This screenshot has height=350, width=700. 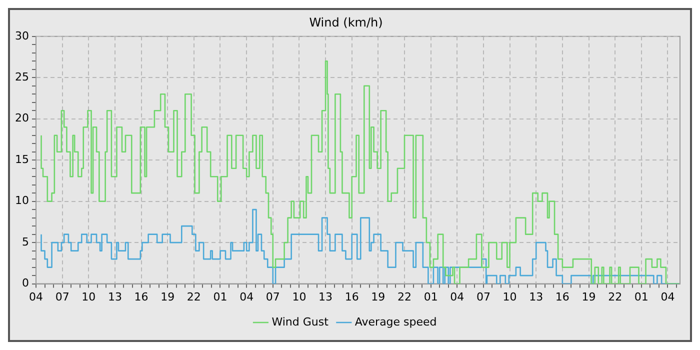 What do you see at coordinates (21, 35) in the screenshot?
I see `y-tick-label: 30` at bounding box center [21, 35].